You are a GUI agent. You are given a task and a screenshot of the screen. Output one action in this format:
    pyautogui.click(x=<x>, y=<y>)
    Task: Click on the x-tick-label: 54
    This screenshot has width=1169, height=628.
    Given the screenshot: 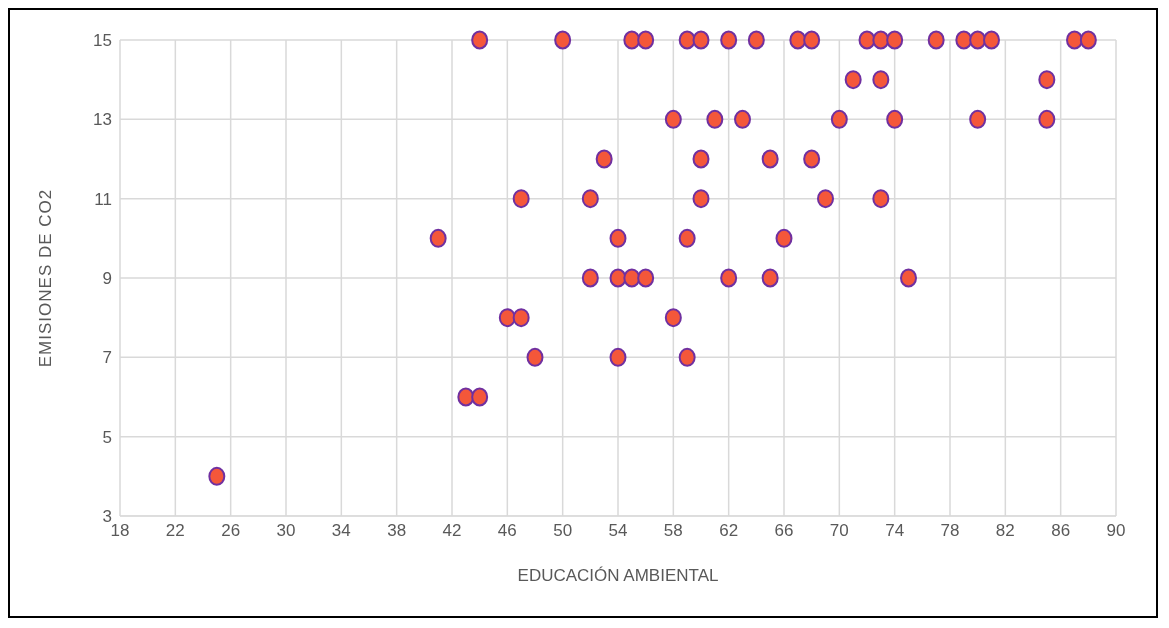 What is the action you would take?
    pyautogui.click(x=618, y=531)
    